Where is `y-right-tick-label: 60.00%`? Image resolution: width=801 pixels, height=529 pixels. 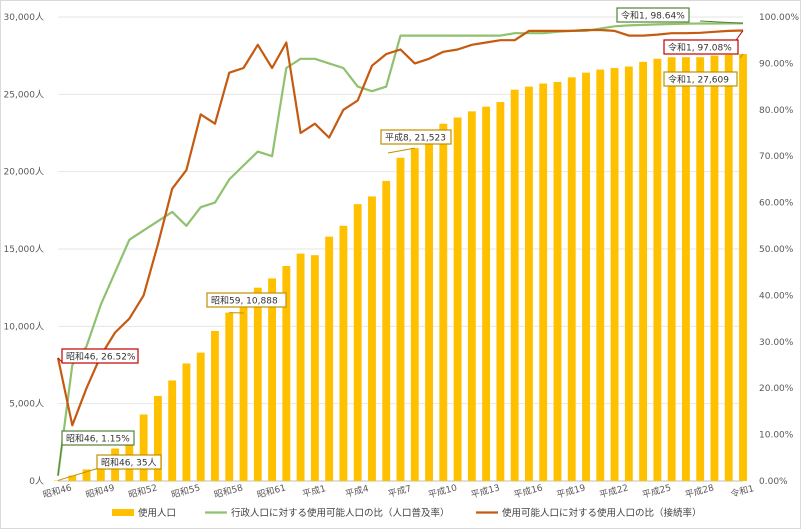 y-right-tick-label: 60.00% is located at coordinates (776, 204).